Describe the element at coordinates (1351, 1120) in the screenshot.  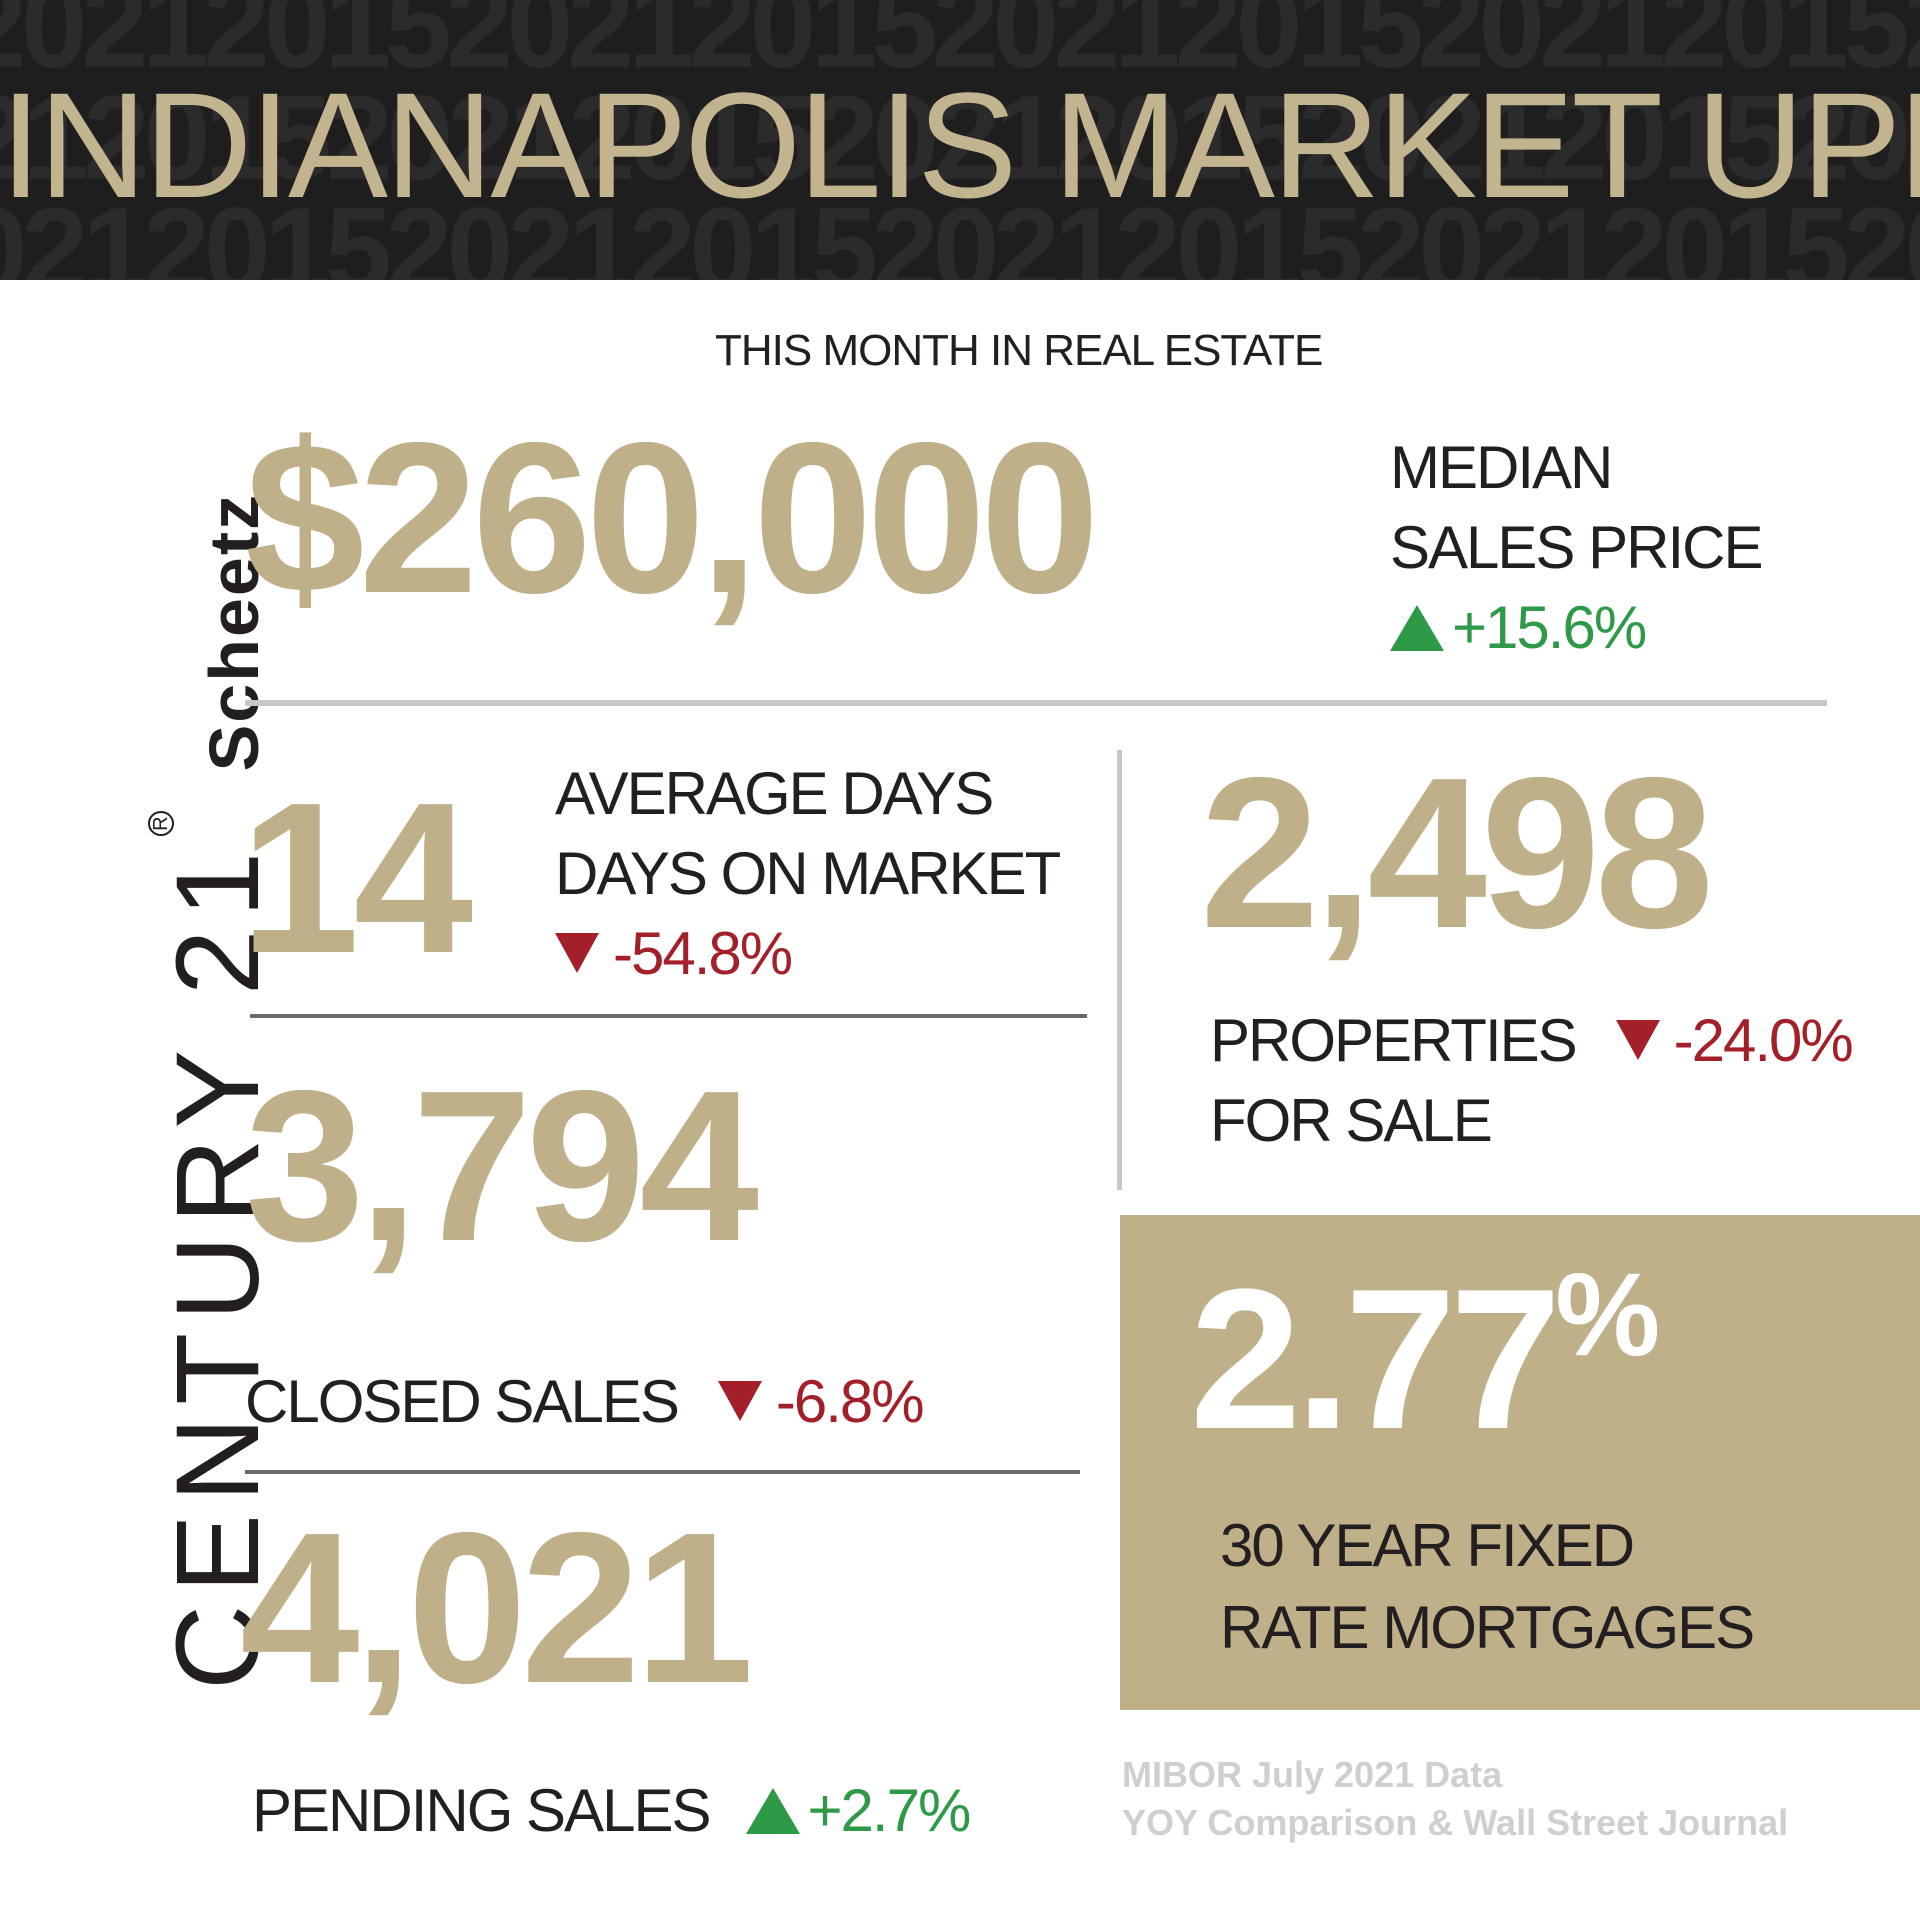
I see `properties-label-line2: FOR SALE` at that location.